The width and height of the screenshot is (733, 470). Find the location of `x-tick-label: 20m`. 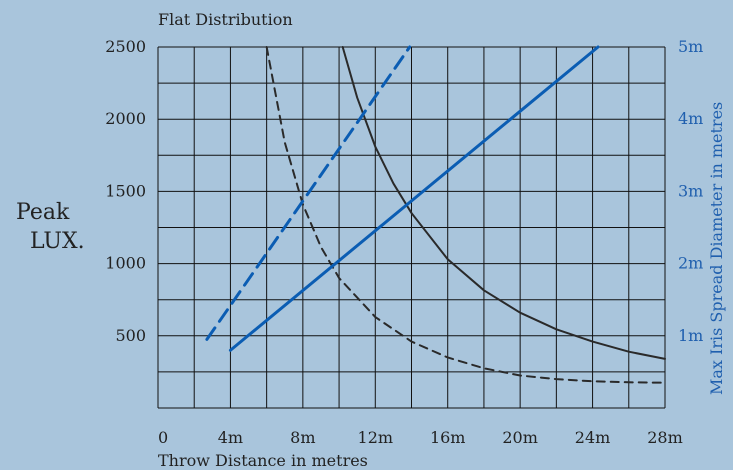

x-tick-label: 20m is located at coordinates (520, 437).